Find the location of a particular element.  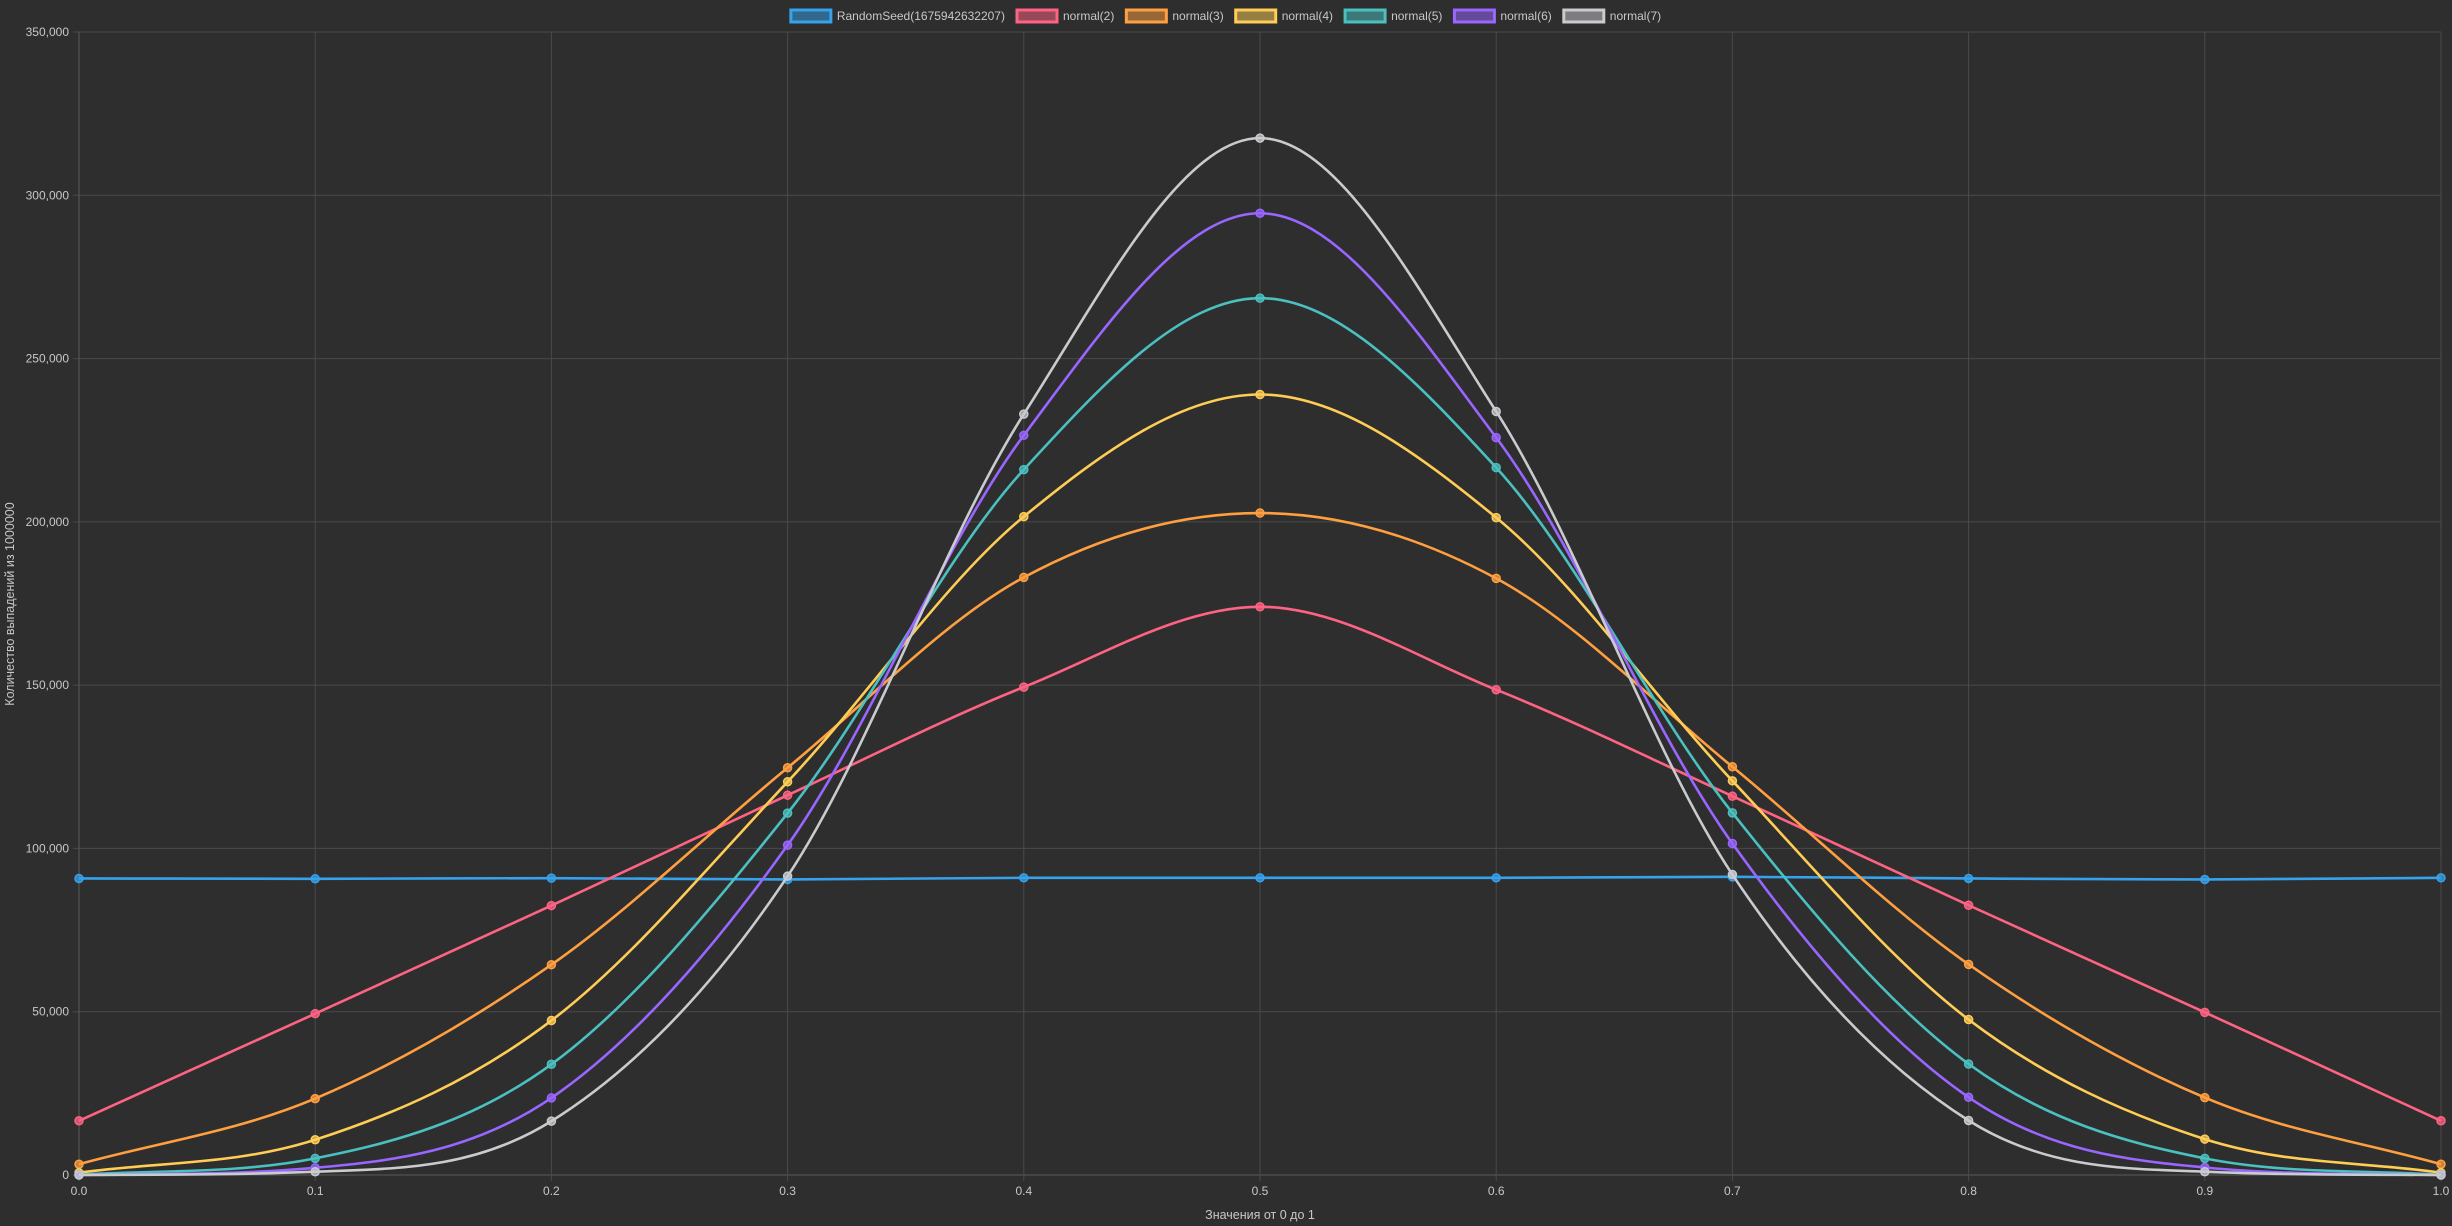

legend-item: normal(5) is located at coordinates (1392, 16).